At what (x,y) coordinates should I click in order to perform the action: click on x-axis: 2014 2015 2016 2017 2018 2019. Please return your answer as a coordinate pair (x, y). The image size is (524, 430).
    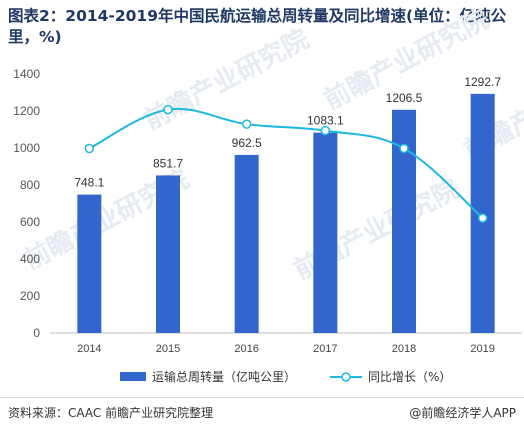
    Looking at the image, I should click on (286, 349).